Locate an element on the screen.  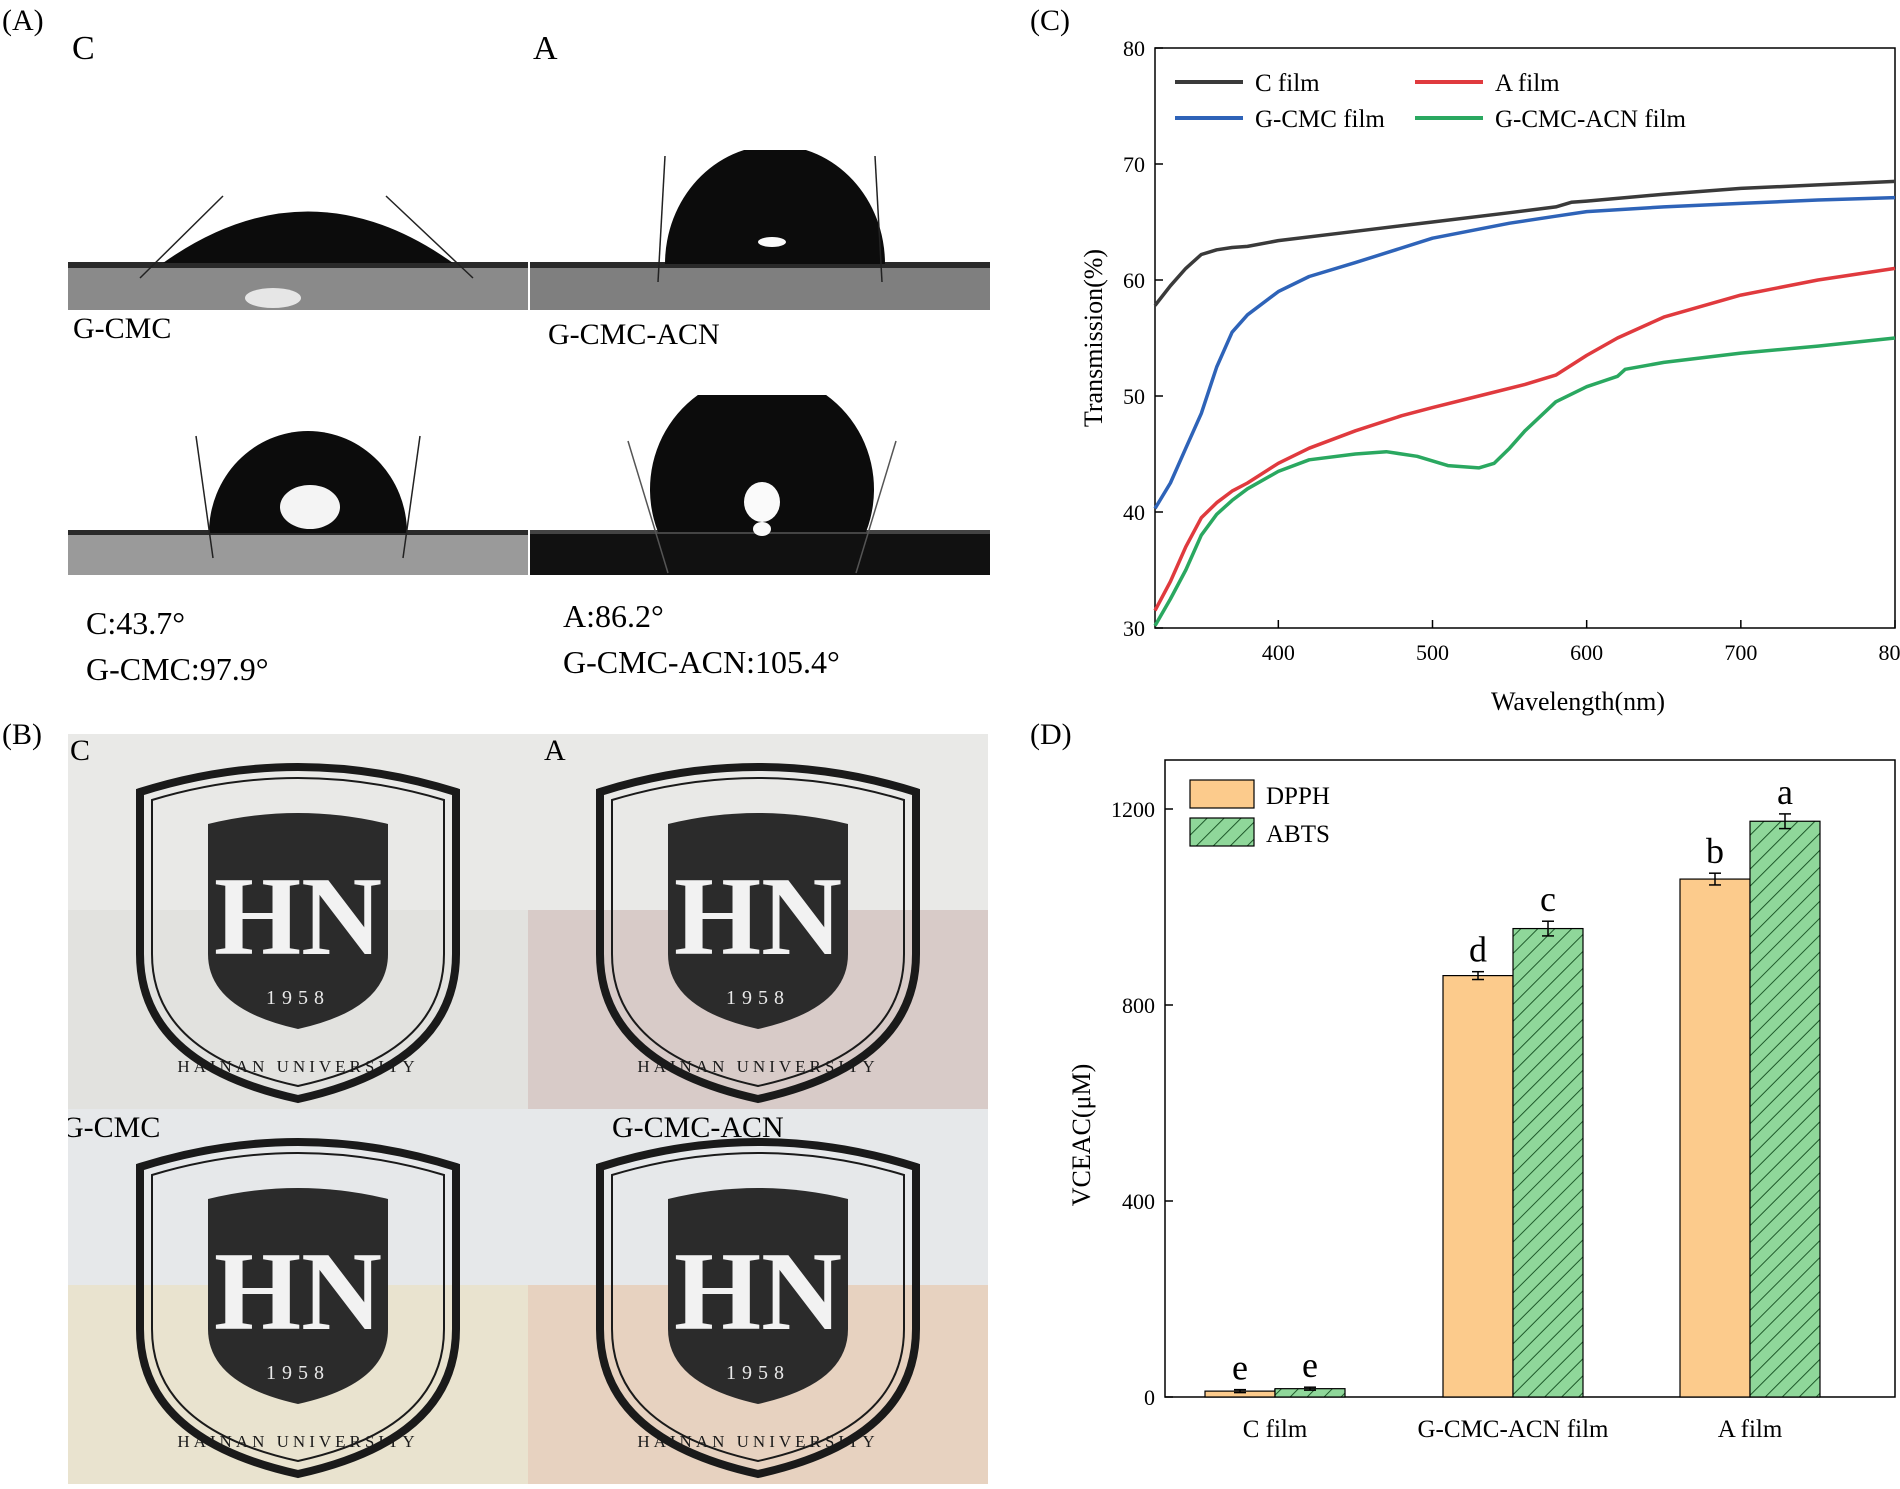
logo-photo-g-cmc-acn: HN 1958 HAINAN UNIVERSITY G-CMC-ACN is located at coordinates (758, 1296).